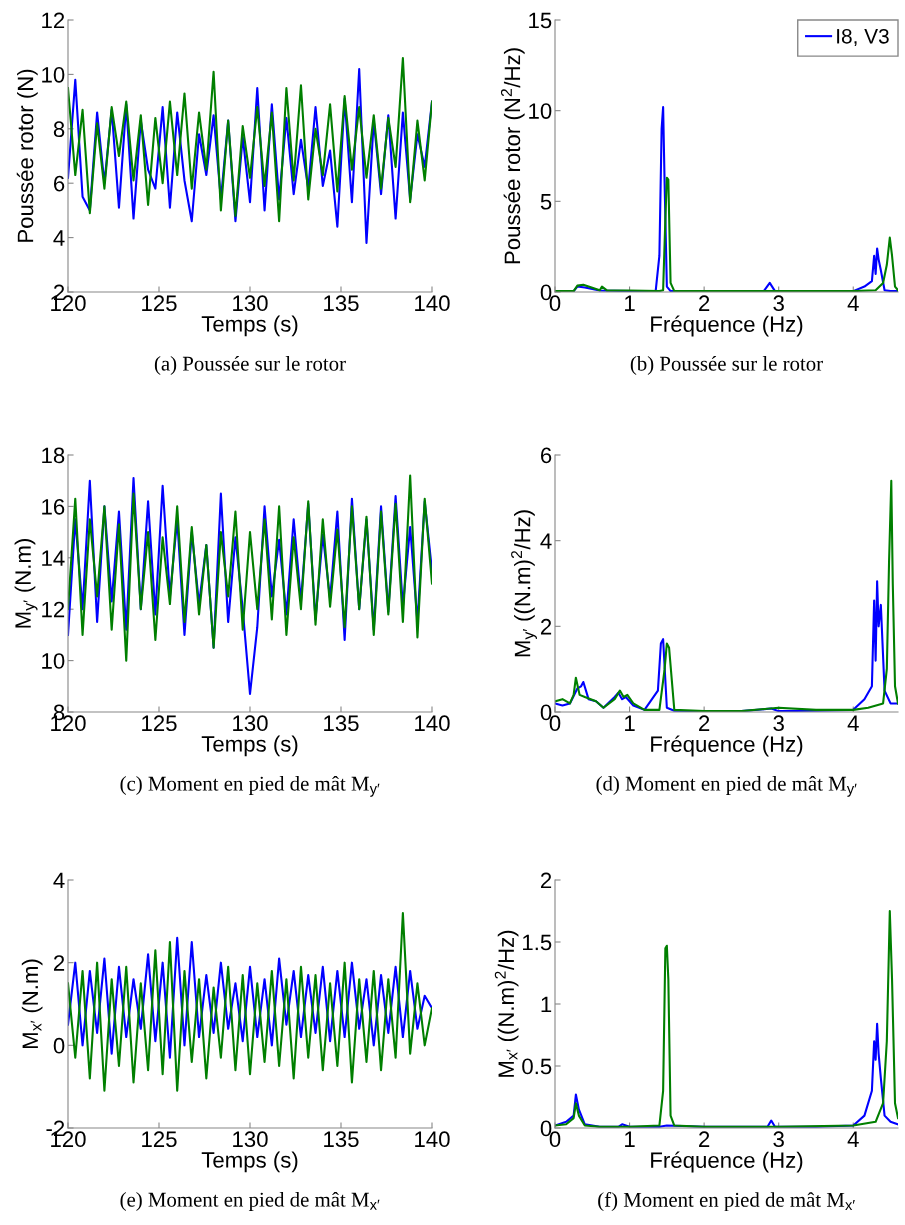  I want to click on y-tick-label: 14, so click(53, 558).